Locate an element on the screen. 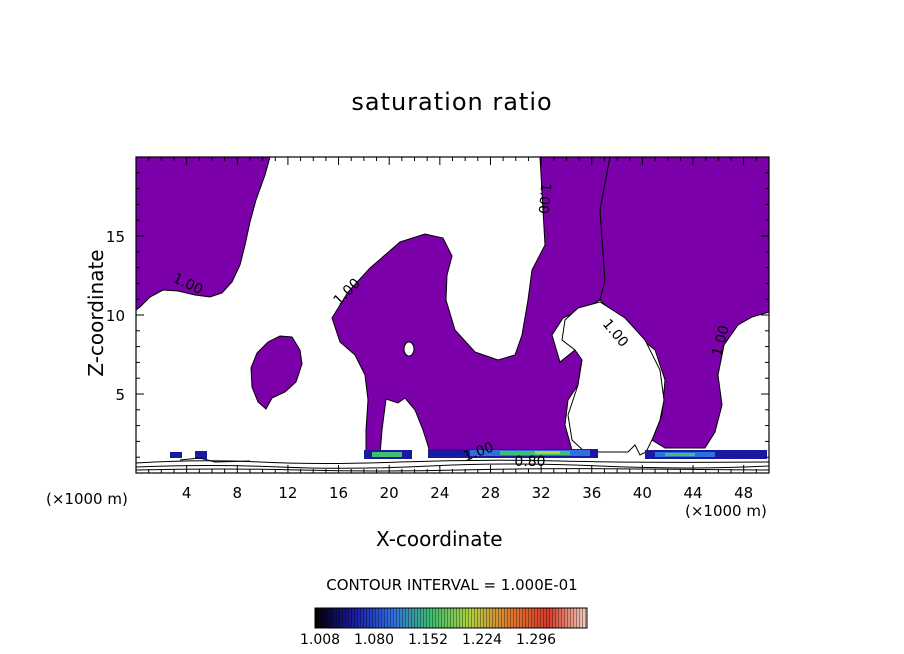 This screenshot has height=654, width=904. y-tick-label: 15 is located at coordinates (115, 237).